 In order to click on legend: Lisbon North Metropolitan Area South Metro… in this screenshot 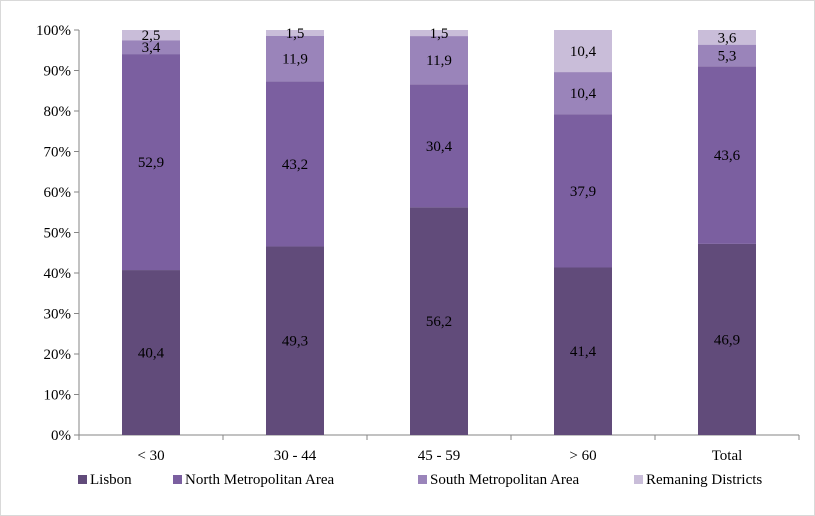, I will do `click(420, 480)`.